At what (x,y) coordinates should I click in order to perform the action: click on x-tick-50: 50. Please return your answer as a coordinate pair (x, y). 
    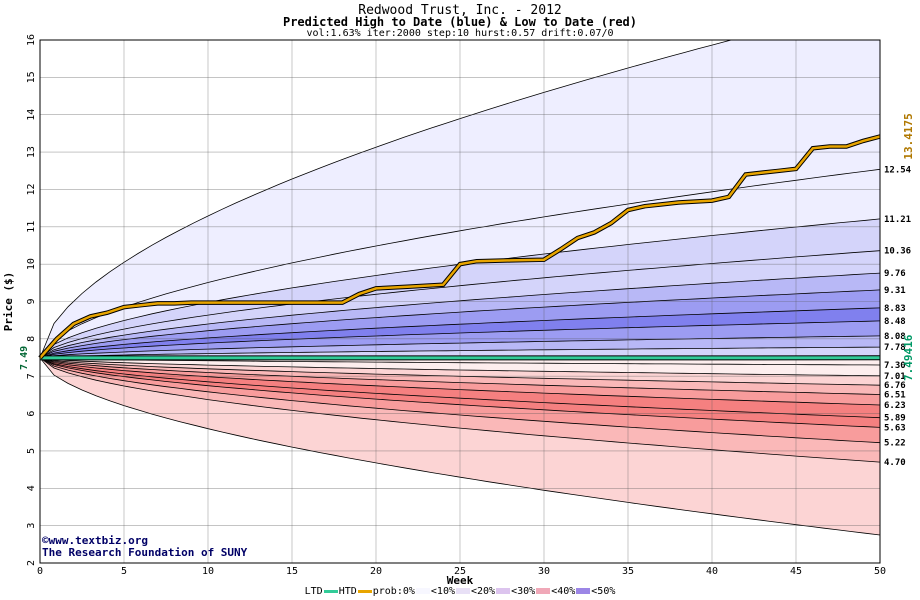
    Looking at the image, I should click on (880, 571).